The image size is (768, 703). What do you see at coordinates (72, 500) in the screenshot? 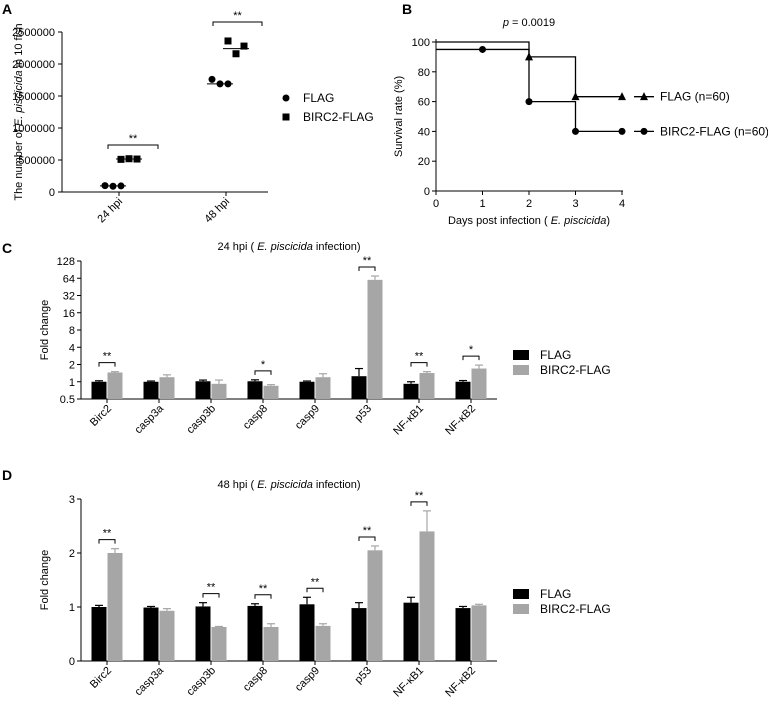
I see `y-tick-label: 3` at bounding box center [72, 500].